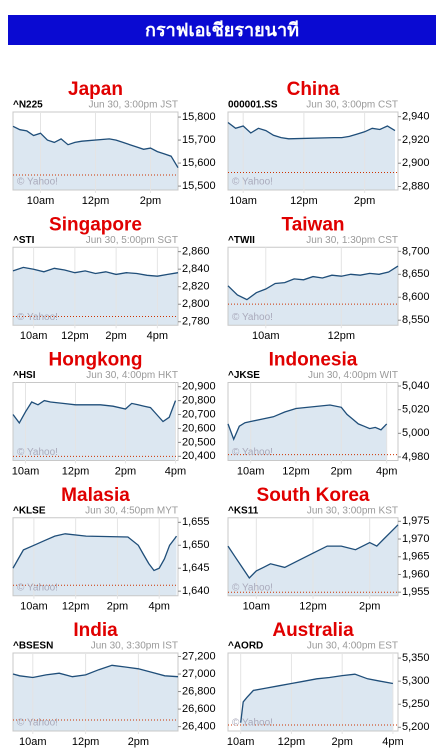 Image resolution: width=444 pixels, height=753 pixels. I want to click on y-tick-label: 26,400, so click(199, 727).